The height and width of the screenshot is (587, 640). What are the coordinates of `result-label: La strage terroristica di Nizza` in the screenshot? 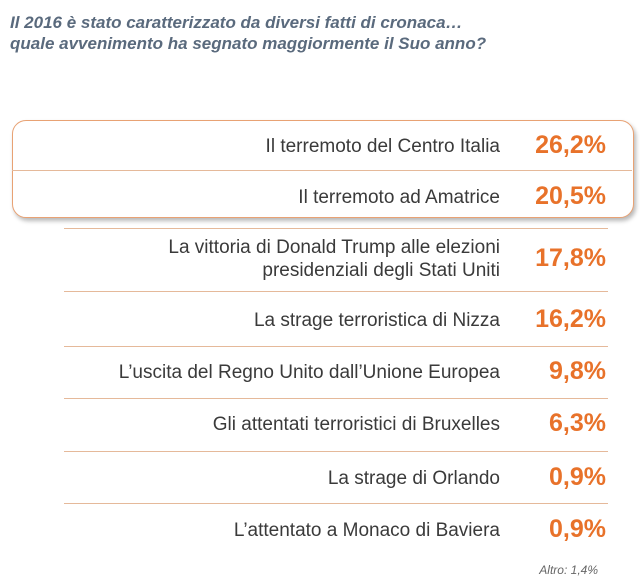 It's located at (377, 320).